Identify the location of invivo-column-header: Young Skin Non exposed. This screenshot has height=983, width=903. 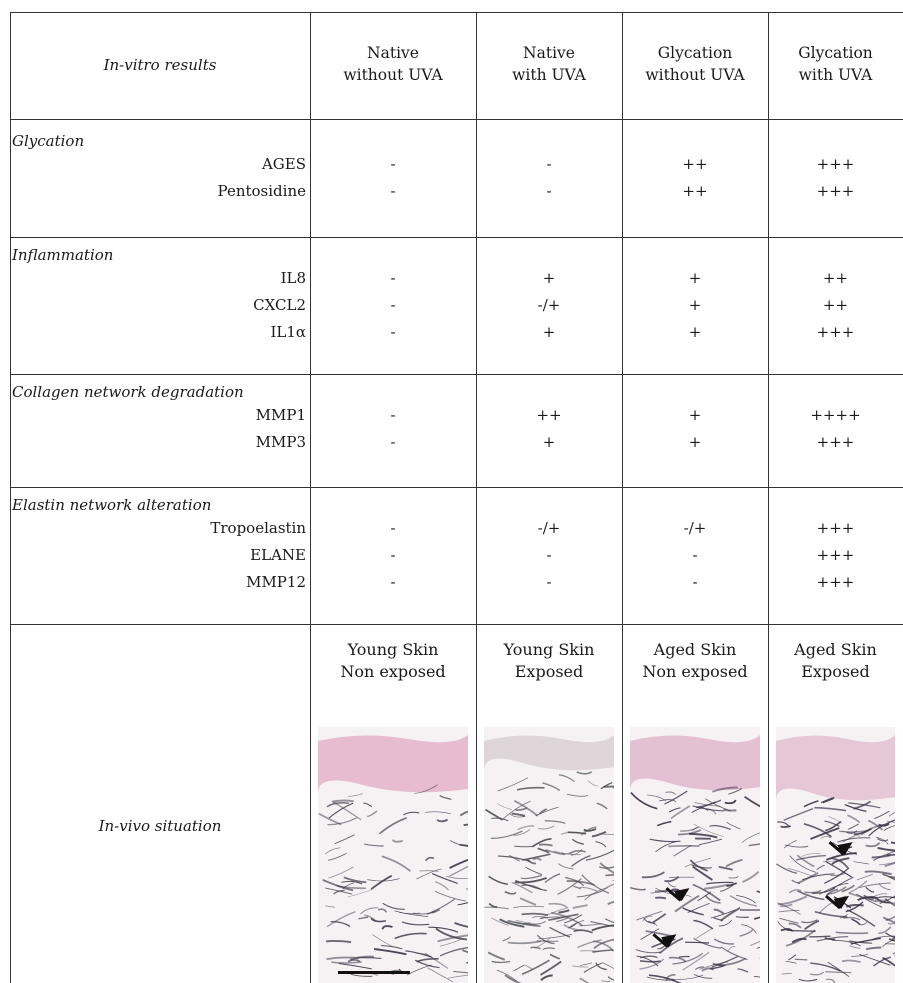
(393, 661).